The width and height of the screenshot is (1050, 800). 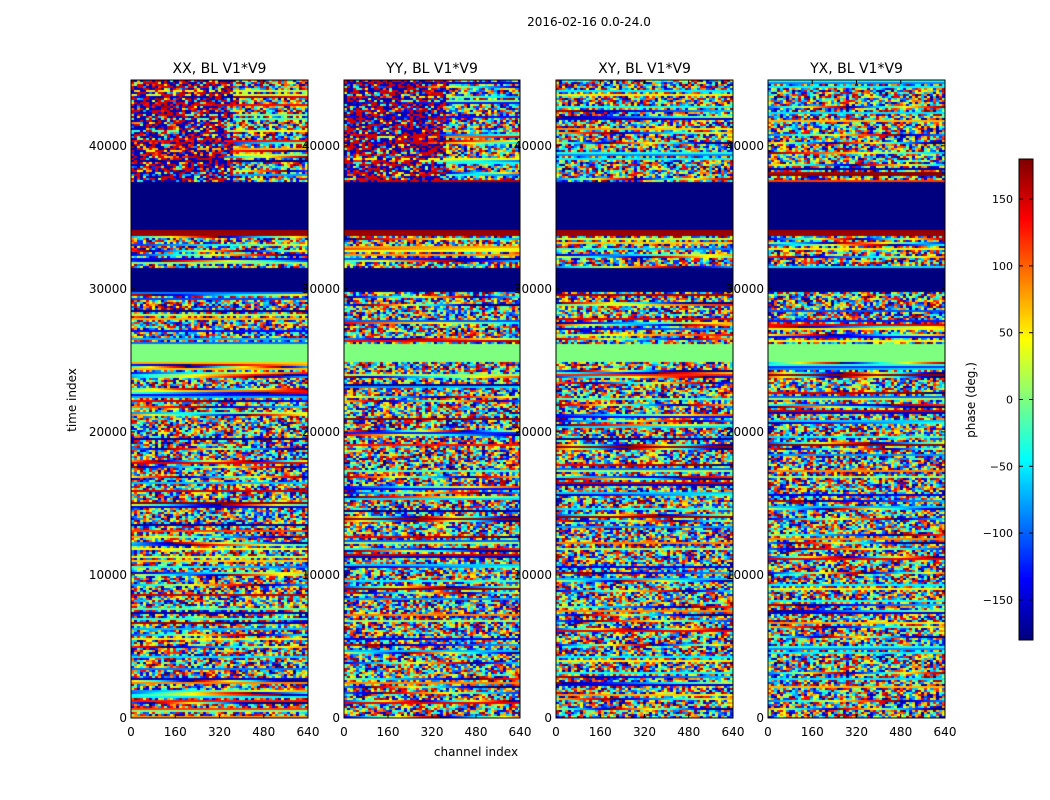 What do you see at coordinates (644, 69) in the screenshot?
I see `panel-title: XY, BL V1*V9` at bounding box center [644, 69].